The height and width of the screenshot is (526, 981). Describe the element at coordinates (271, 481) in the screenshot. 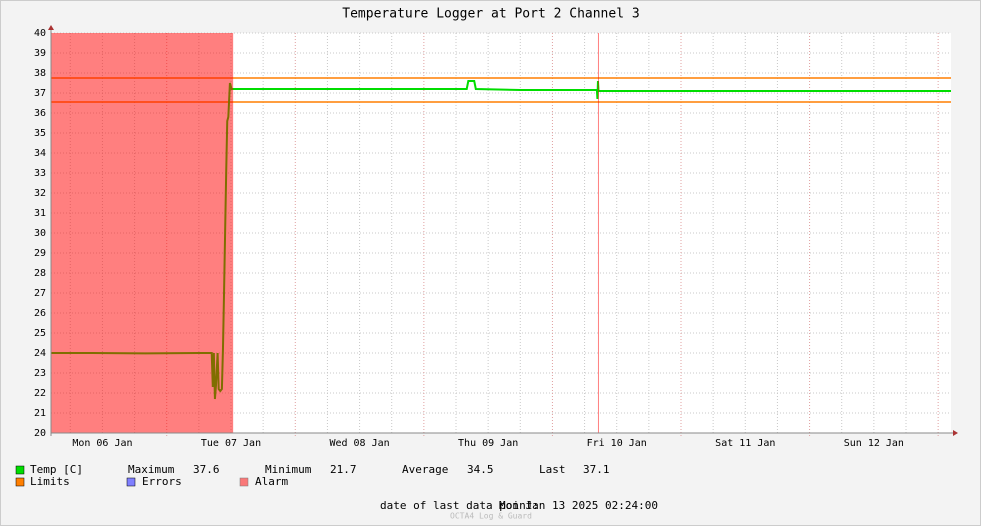

I see `legend-label: Alarm` at that location.